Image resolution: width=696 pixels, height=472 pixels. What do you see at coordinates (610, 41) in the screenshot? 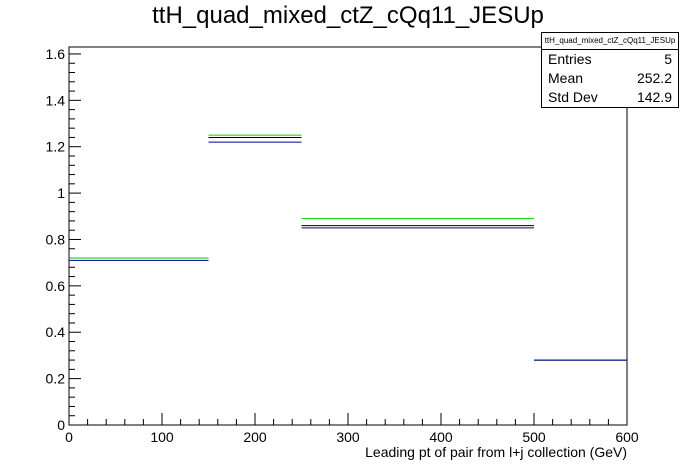
I see `stats-box-name: ttH_quad_mixed_ctZ_cQq11_JESUp` at bounding box center [610, 41].